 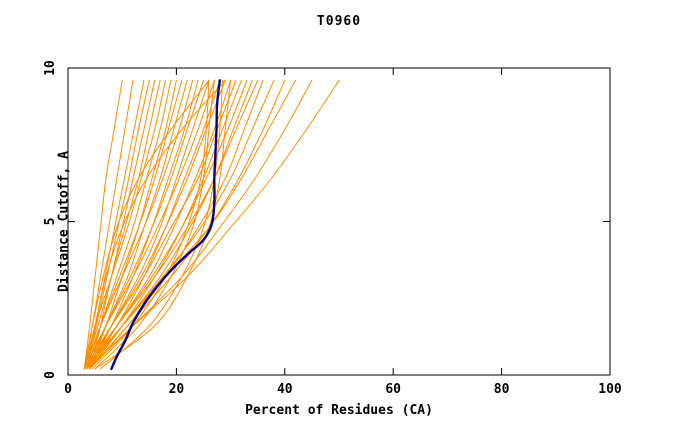 What do you see at coordinates (64, 221) in the screenshot?
I see `y-axis-label: Distance Cutoff, A` at bounding box center [64, 221].